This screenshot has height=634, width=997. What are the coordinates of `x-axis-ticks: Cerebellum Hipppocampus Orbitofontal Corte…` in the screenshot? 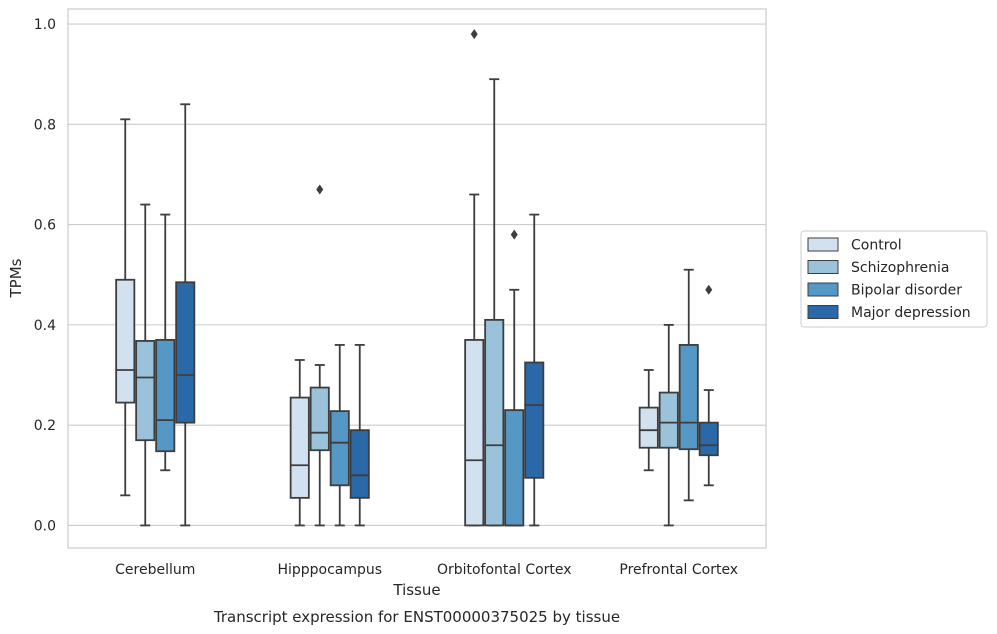 It's located at (426, 570).